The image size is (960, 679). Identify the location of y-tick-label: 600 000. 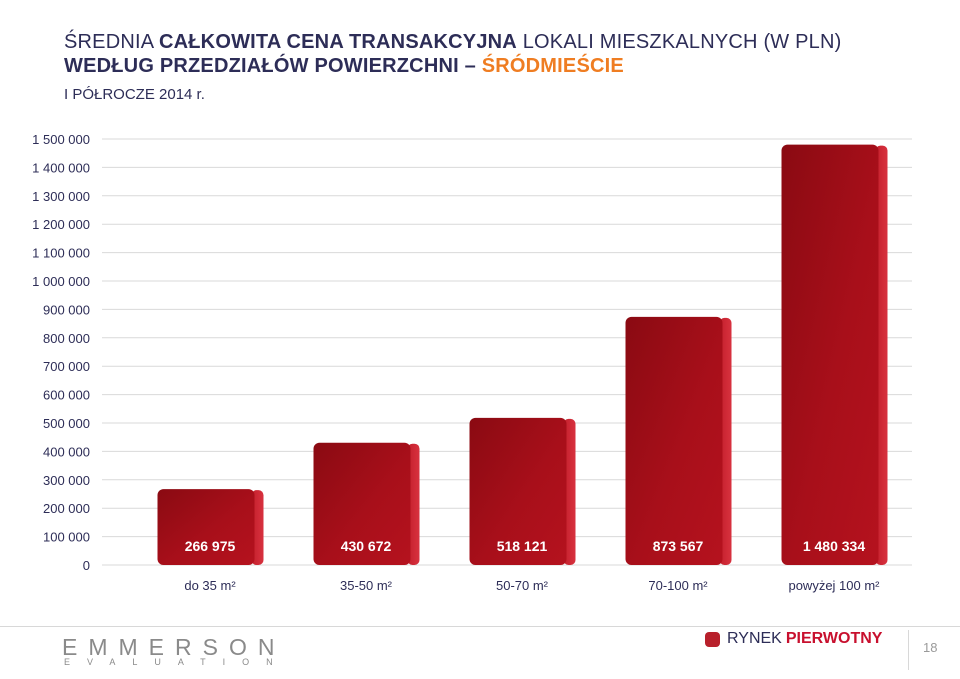
(66, 395).